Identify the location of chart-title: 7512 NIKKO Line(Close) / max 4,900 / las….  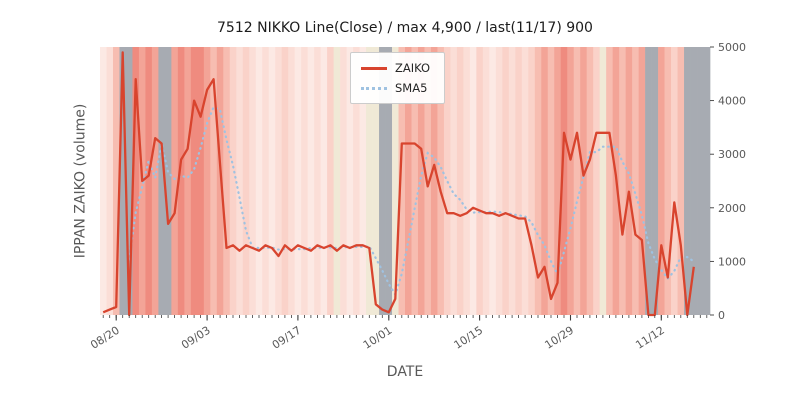
(405, 28).